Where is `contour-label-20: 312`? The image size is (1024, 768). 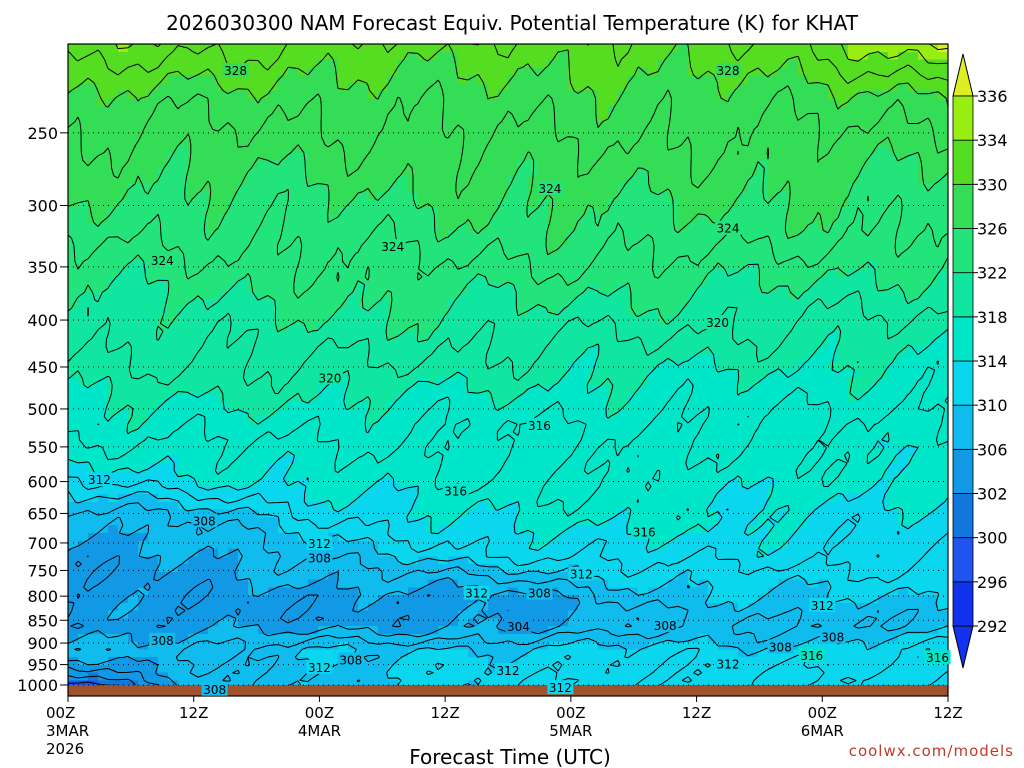
contour-label-20: 312 is located at coordinates (508, 671).